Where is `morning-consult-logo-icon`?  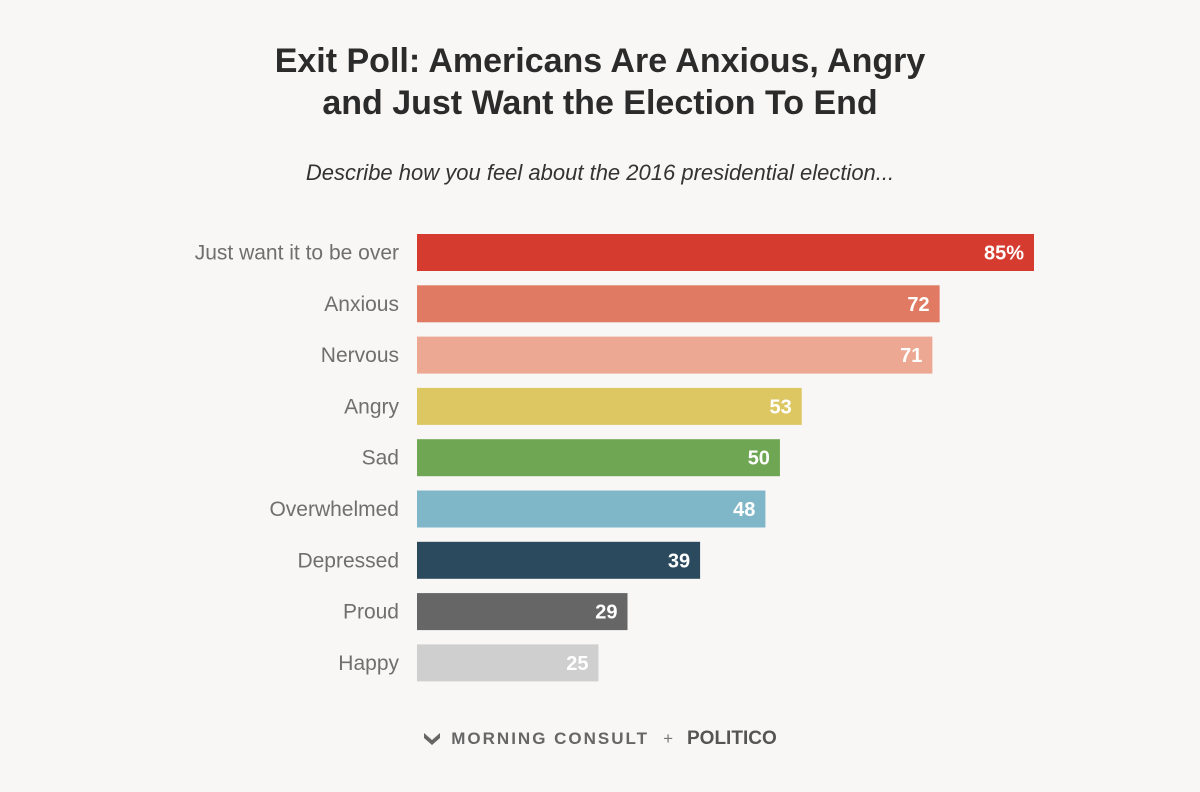
morning-consult-logo-icon is located at coordinates (432, 739).